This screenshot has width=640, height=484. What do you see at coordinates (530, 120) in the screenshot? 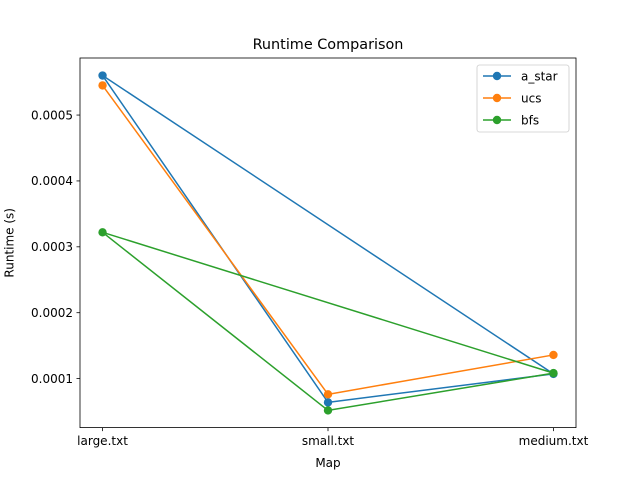
I see `legend-label-bfs: bfs` at bounding box center [530, 120].